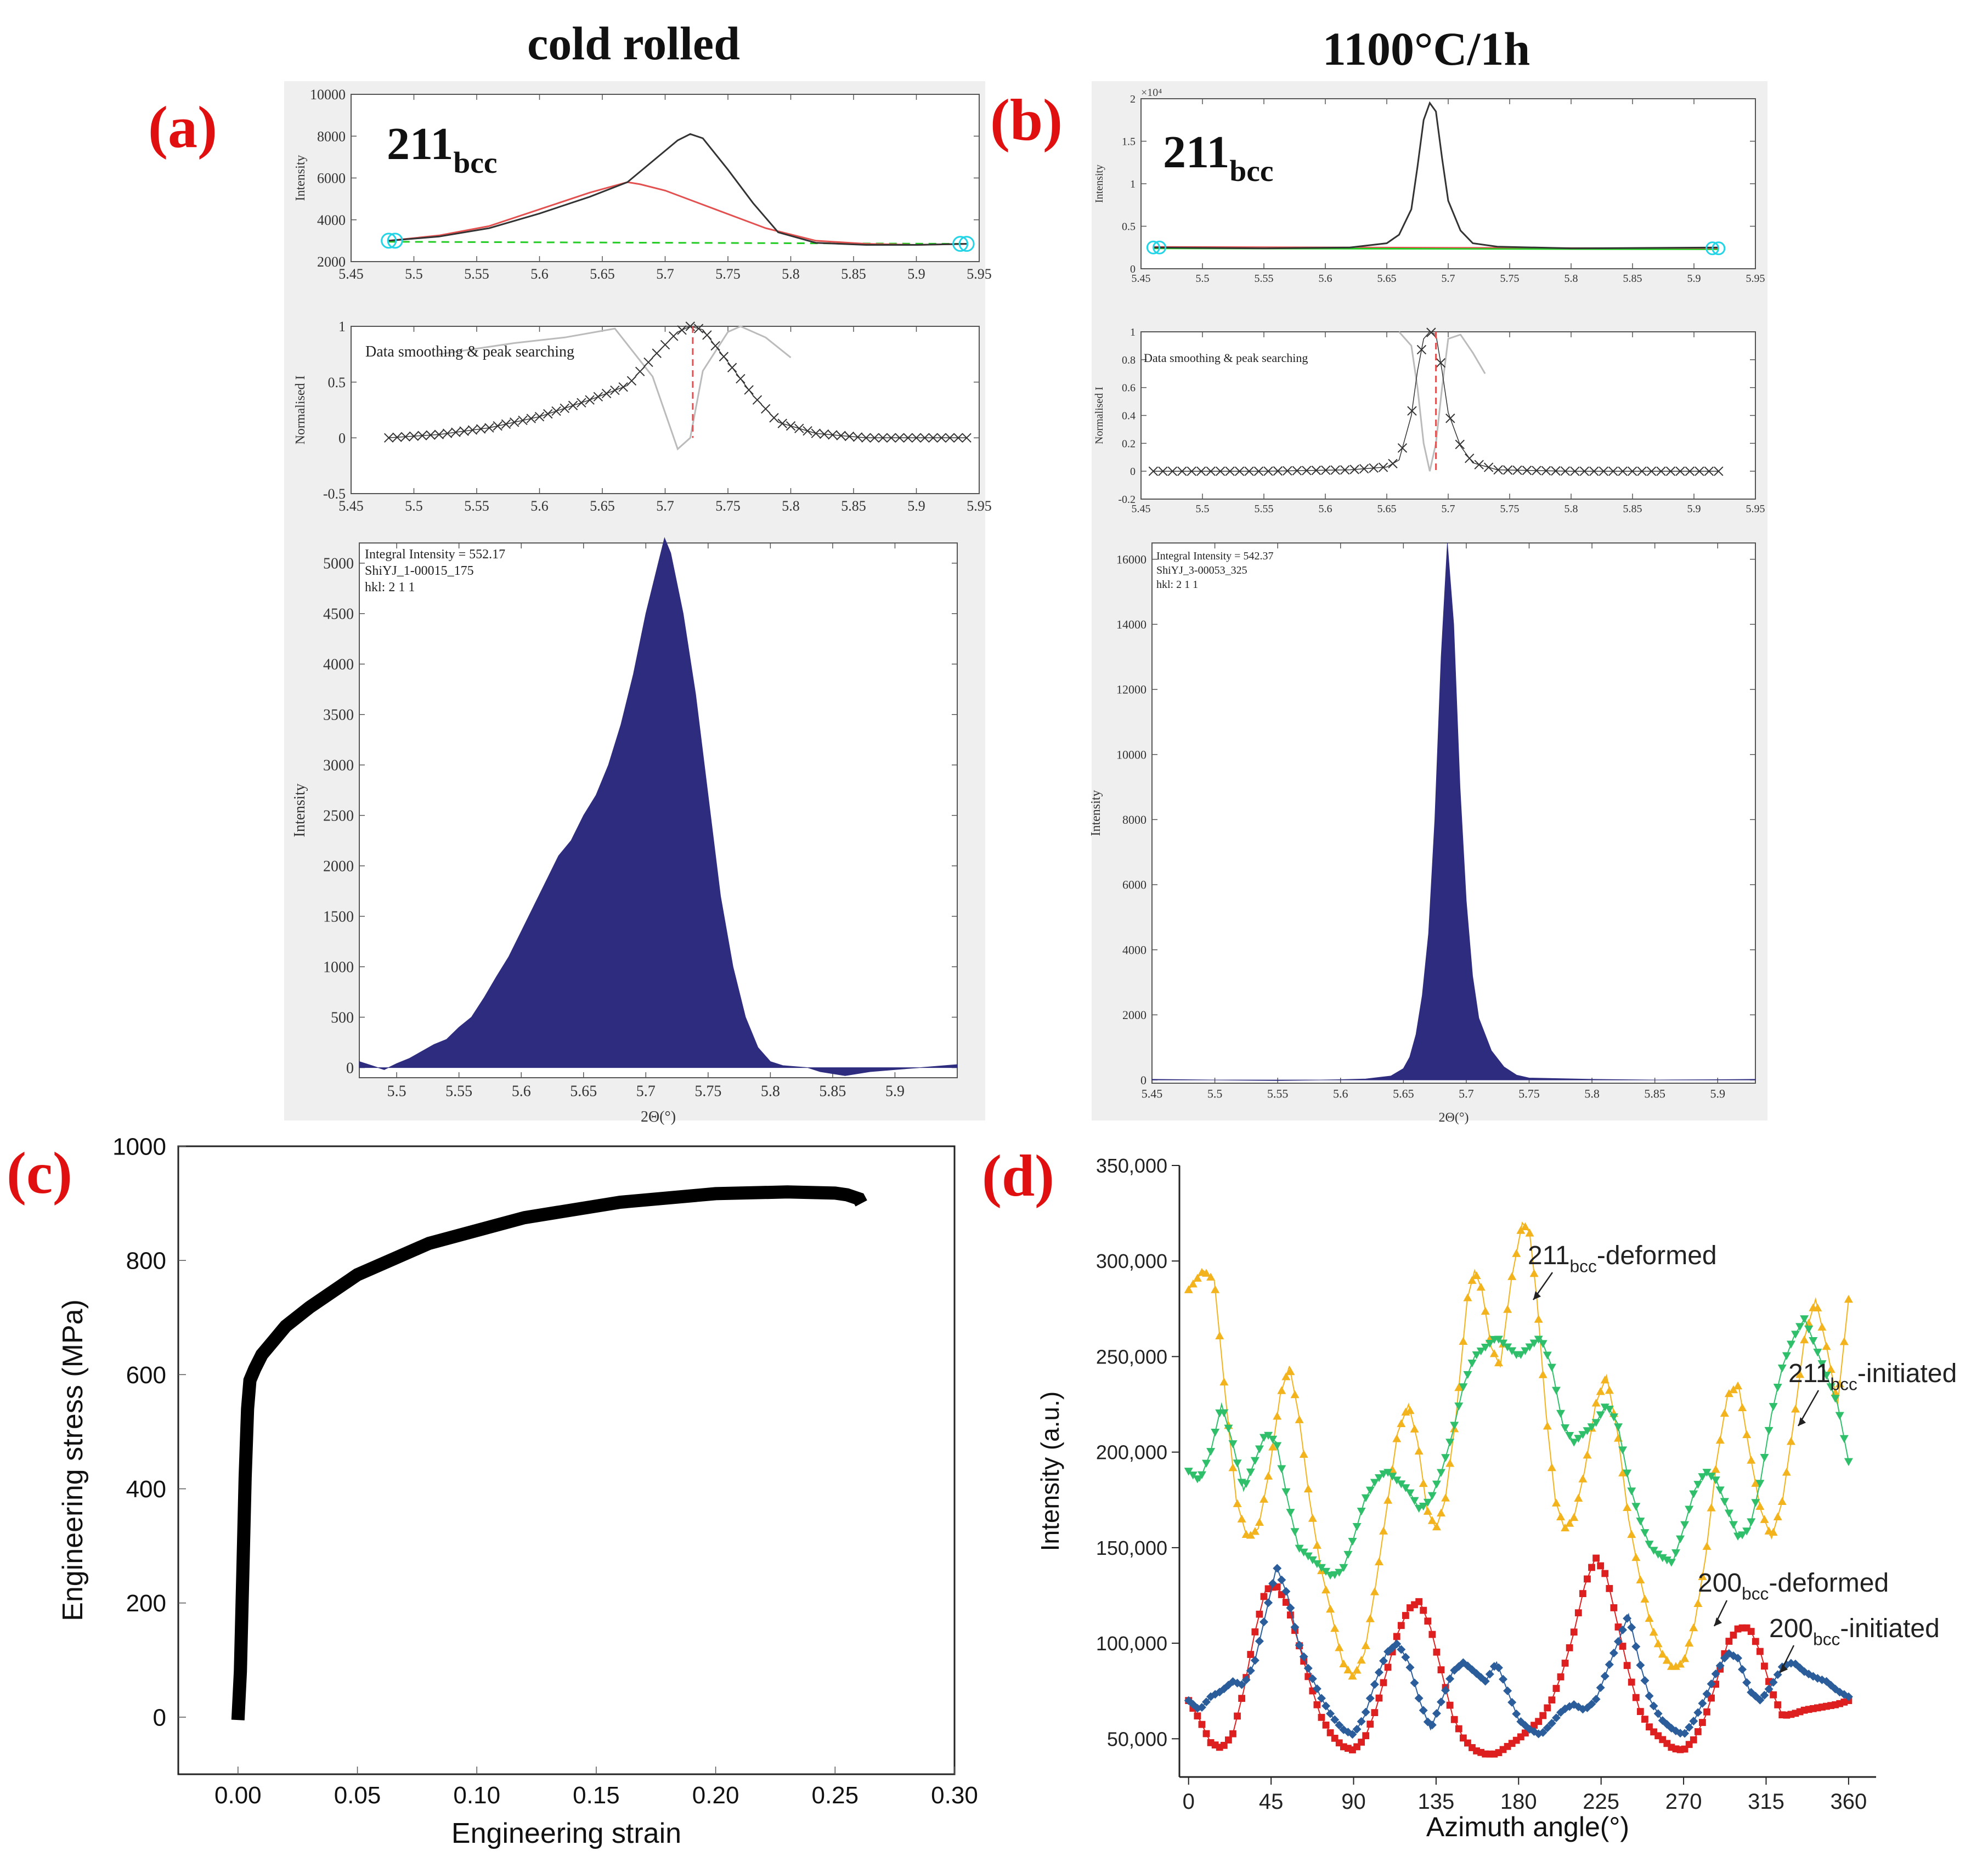  I want to click on a-bot-xtick-label: 5.7, so click(646, 1091).